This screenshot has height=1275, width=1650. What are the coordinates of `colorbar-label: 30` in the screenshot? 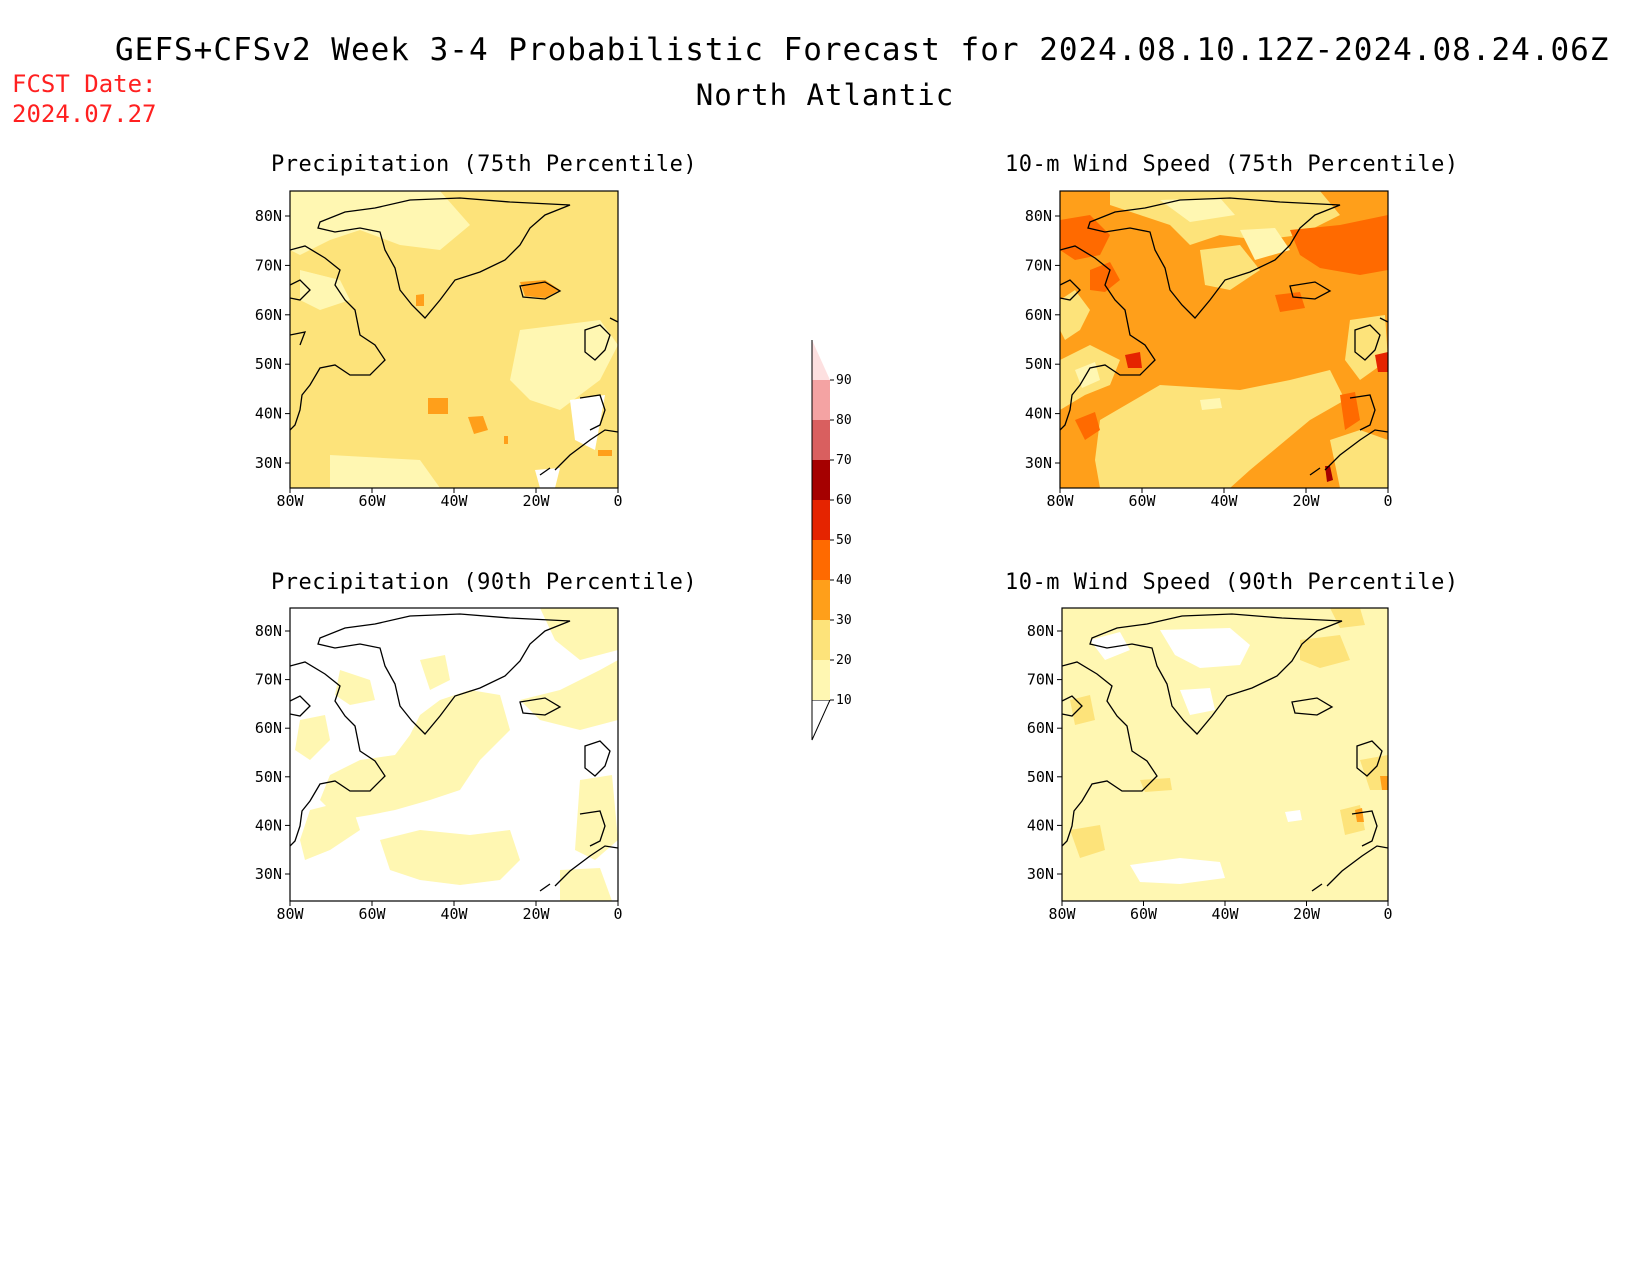 It's located at (844, 620).